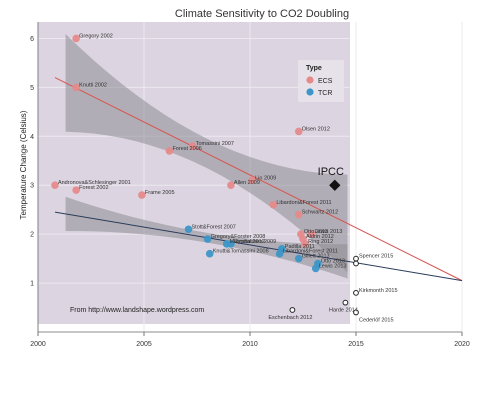  What do you see at coordinates (32, 186) in the screenshot?
I see `y-tick-label: 3` at bounding box center [32, 186].